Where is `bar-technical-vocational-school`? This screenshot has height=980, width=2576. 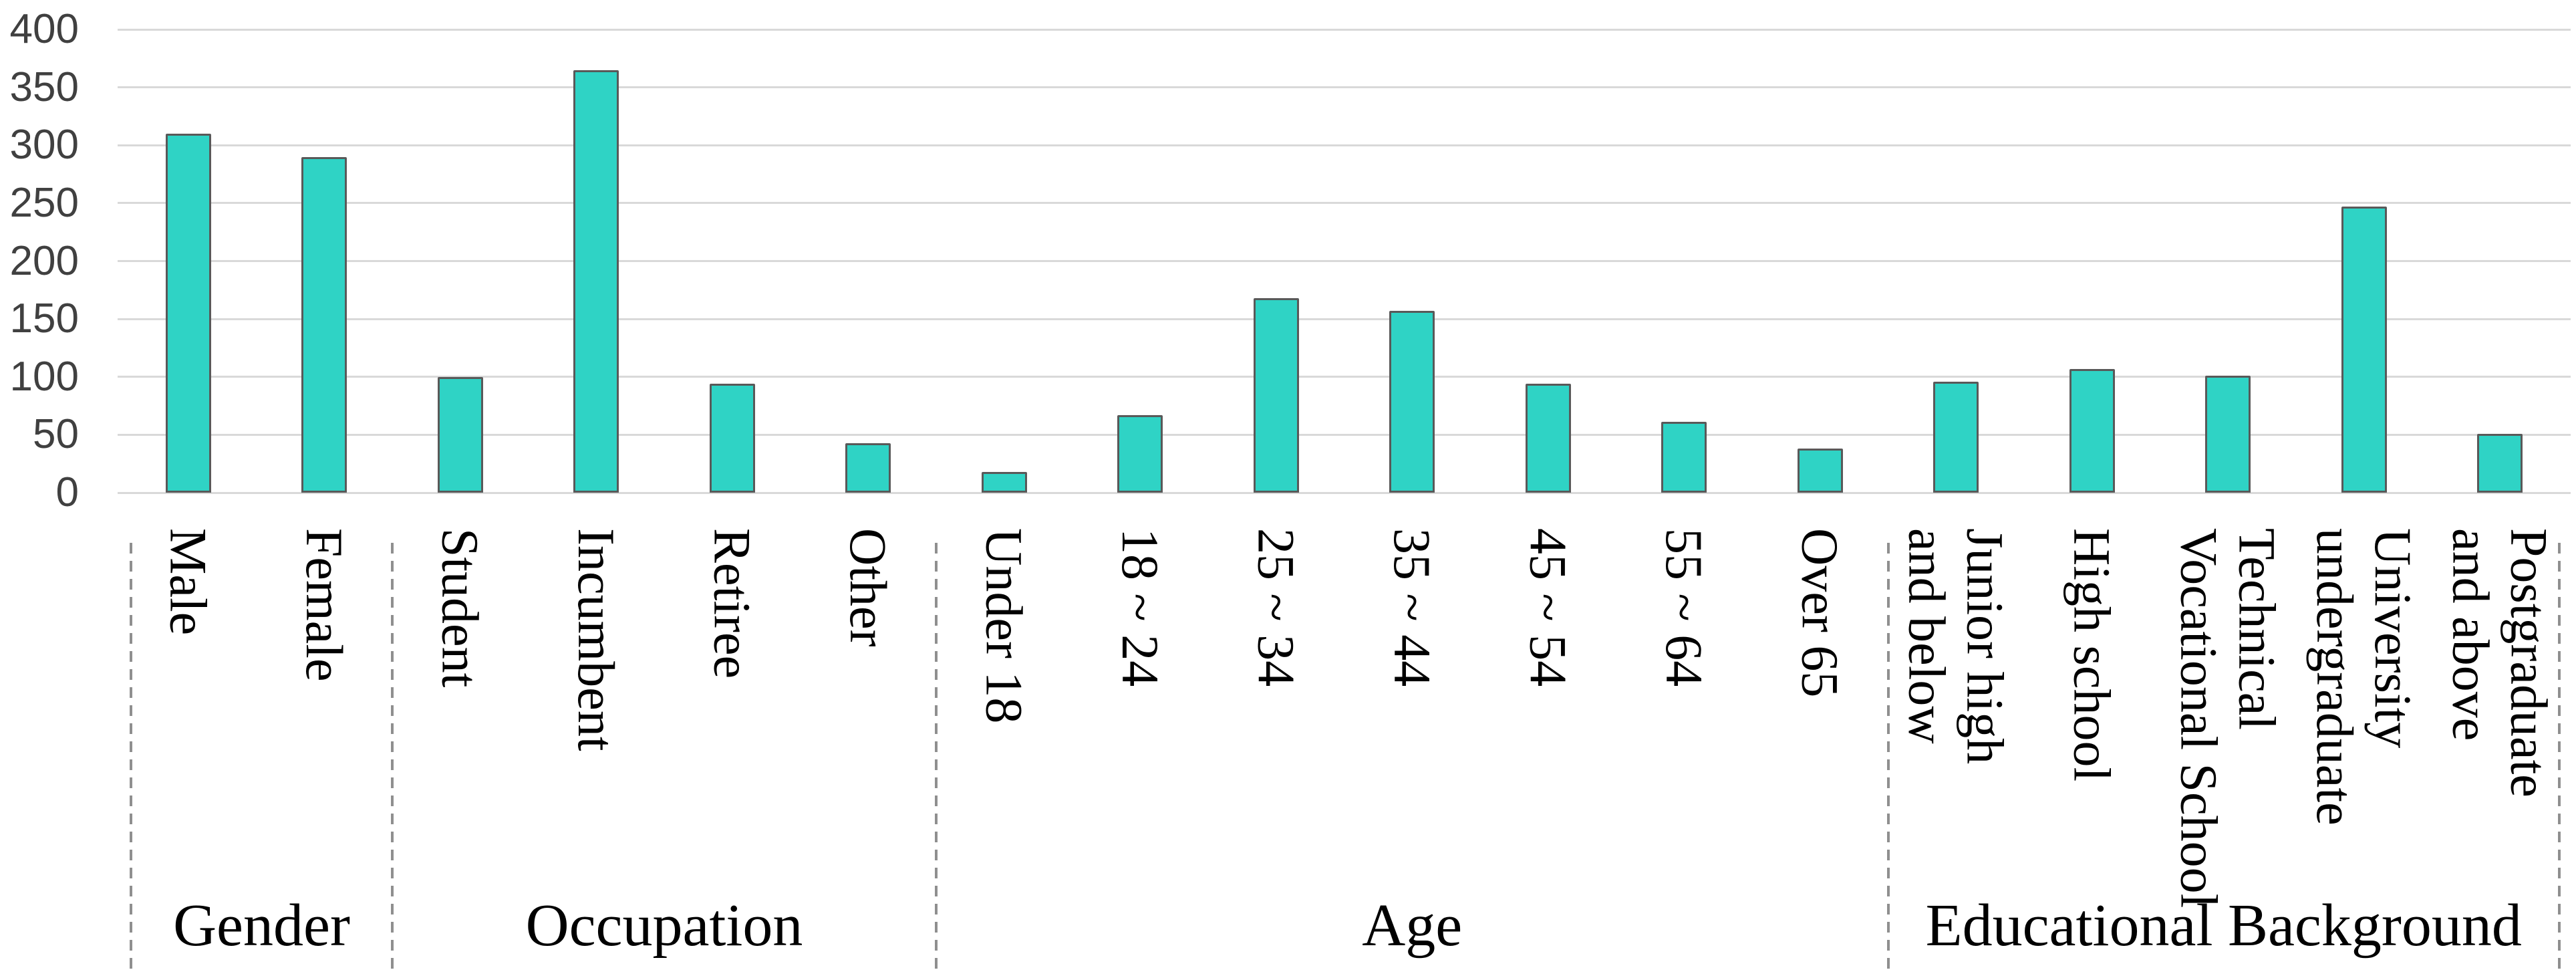 bar-technical-vocational-school is located at coordinates (2228, 434).